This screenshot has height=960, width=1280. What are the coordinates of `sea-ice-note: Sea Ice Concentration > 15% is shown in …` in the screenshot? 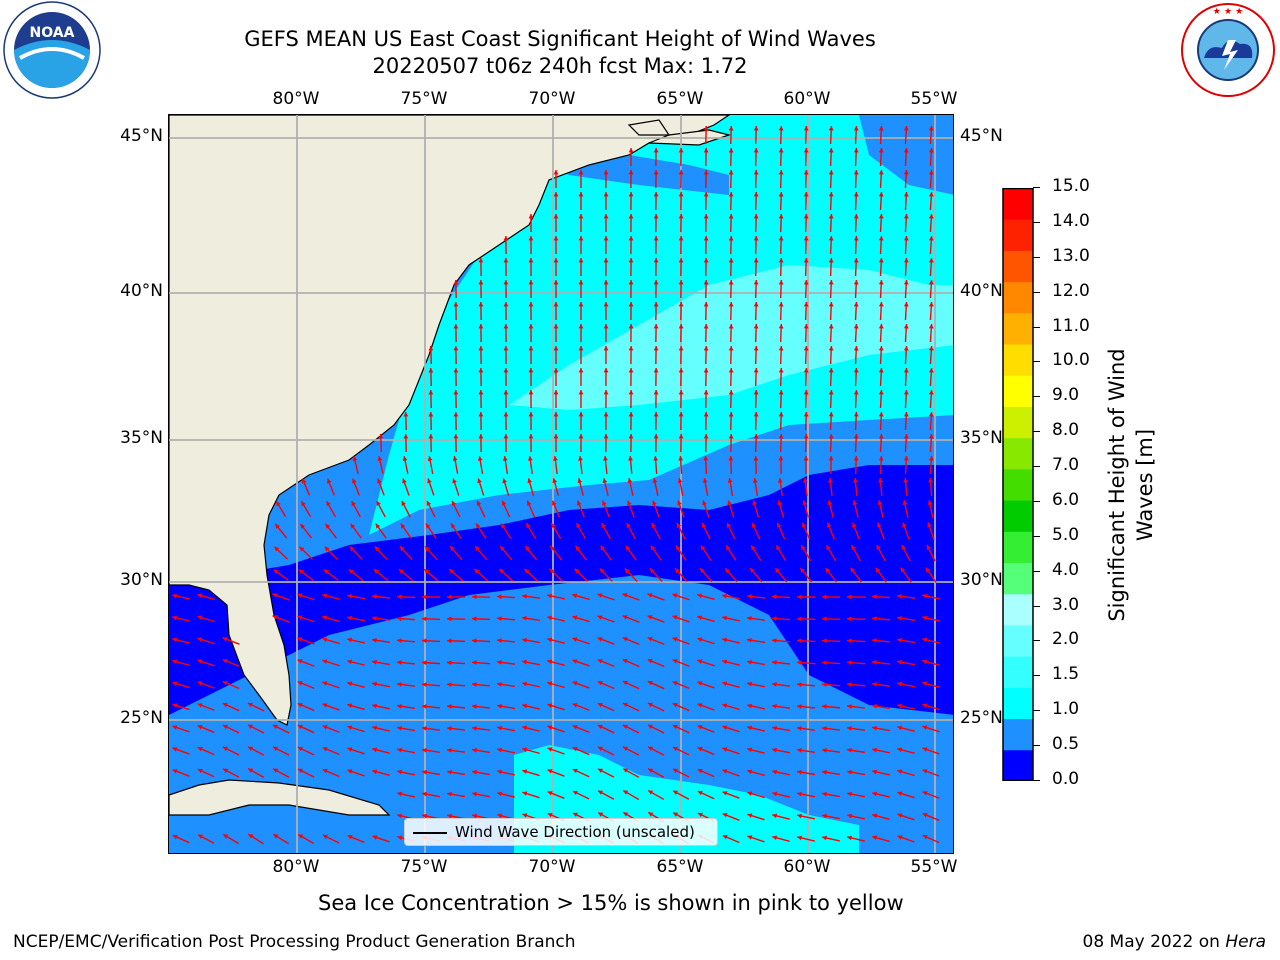 It's located at (611, 903).